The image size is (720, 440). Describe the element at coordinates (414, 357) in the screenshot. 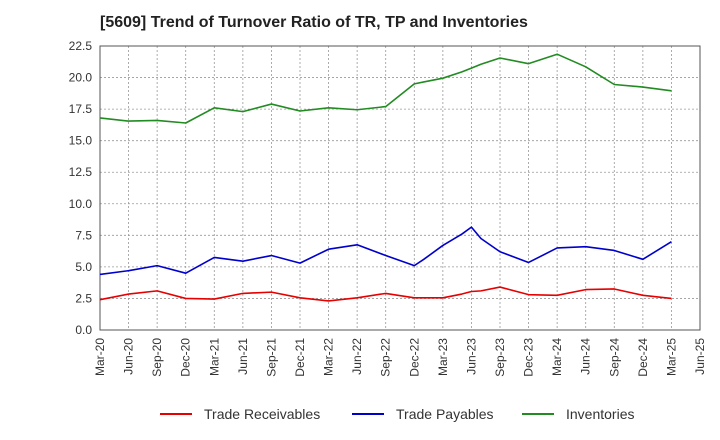

I see `x-tick-label: Dec-22` at that location.